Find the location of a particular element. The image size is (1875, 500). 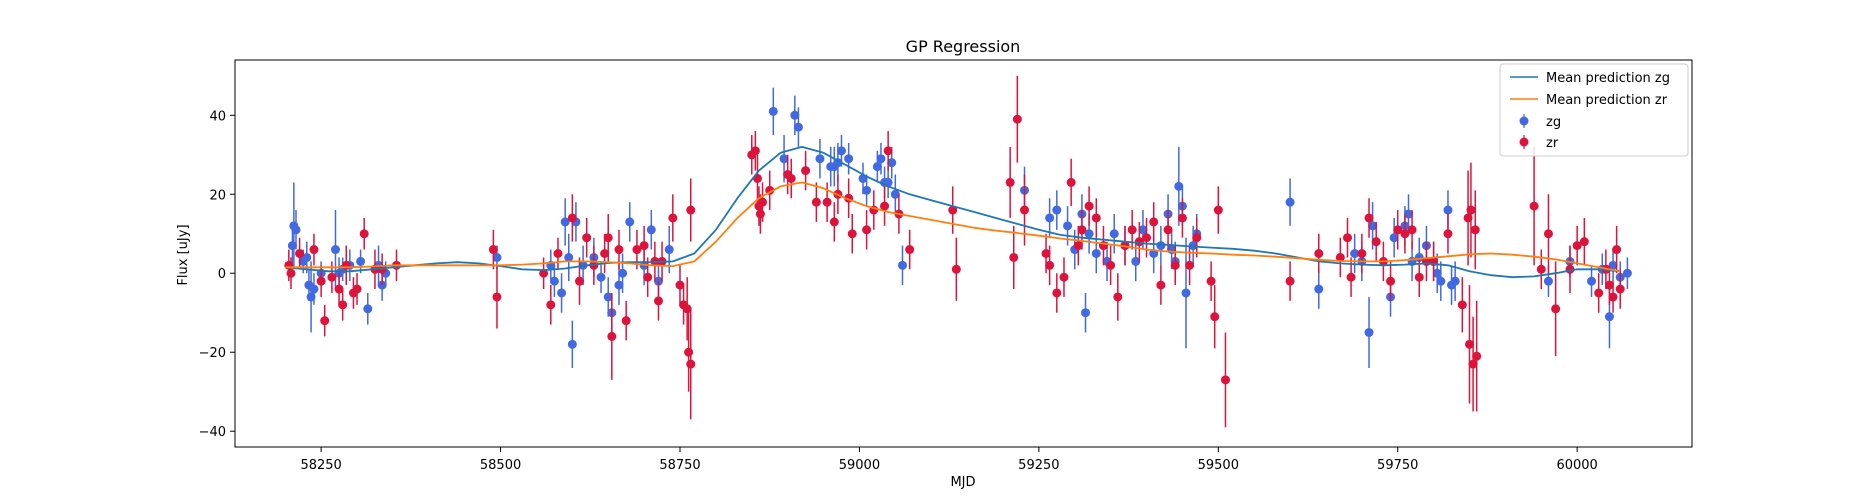

x-tick-label: 59250 is located at coordinates (1038, 465).